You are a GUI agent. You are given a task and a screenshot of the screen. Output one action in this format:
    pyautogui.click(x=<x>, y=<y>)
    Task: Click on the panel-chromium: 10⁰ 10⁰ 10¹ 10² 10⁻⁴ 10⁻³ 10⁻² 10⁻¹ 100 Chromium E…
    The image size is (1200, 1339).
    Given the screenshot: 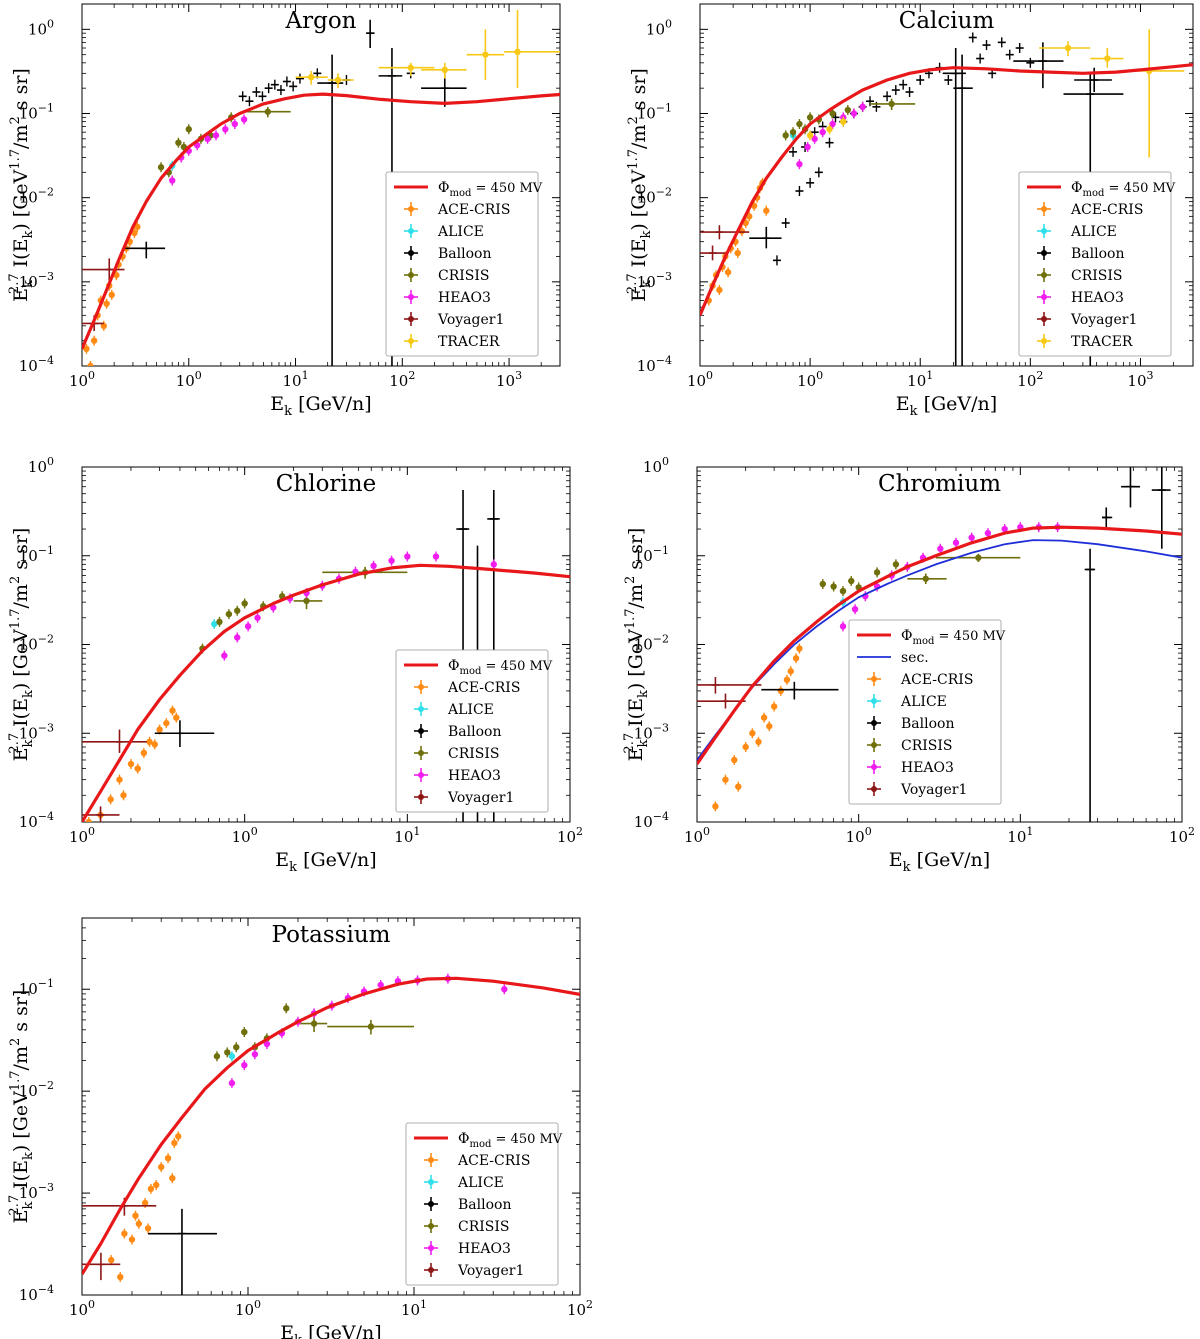 What is the action you would take?
    pyautogui.click(x=908, y=665)
    